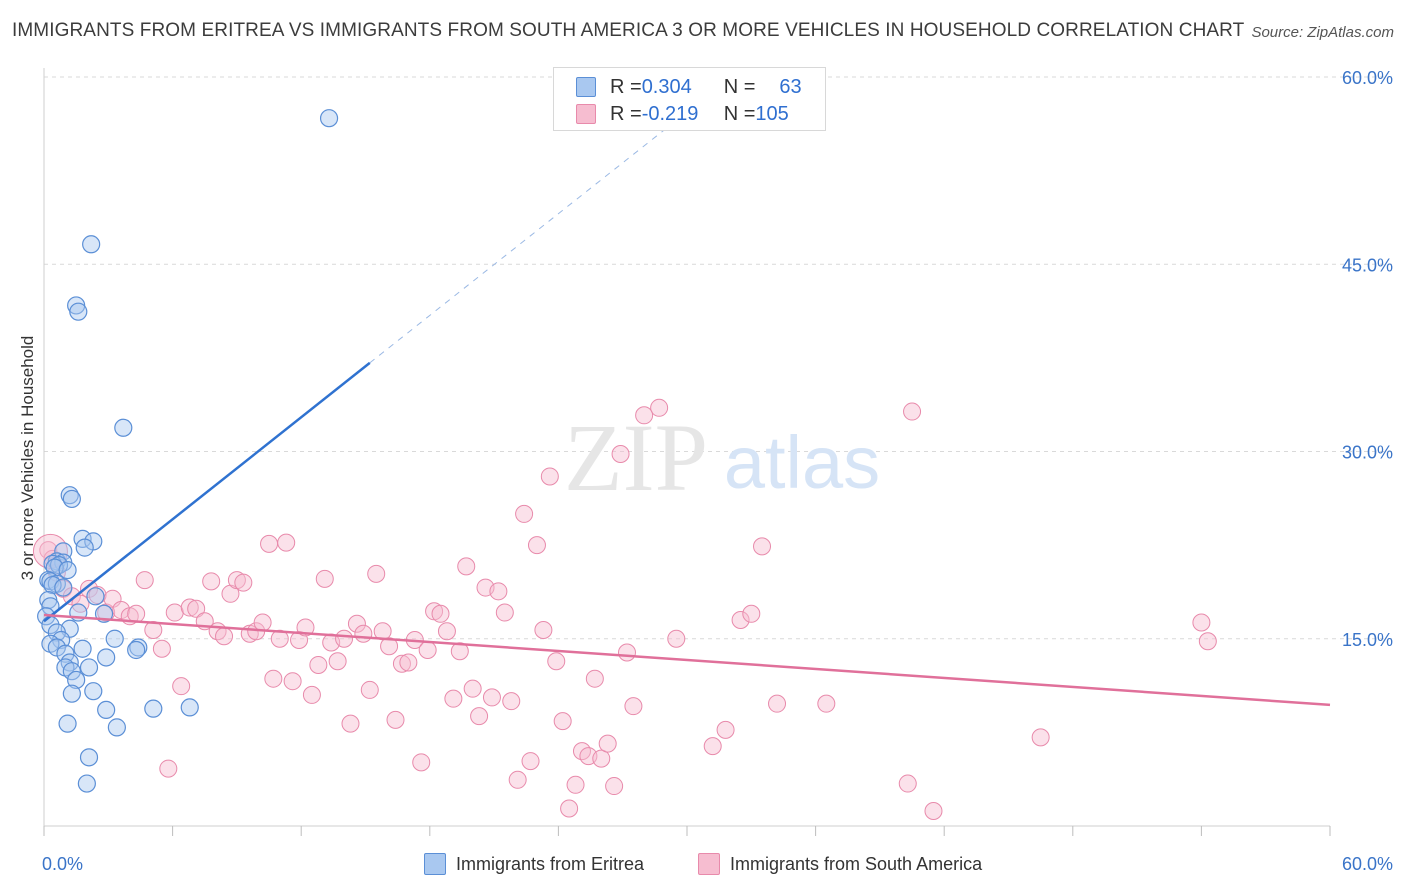 Image resolution: width=1406 pixels, height=892 pixels. I want to click on y-tick-label: 45.0%, so click(1367, 265).